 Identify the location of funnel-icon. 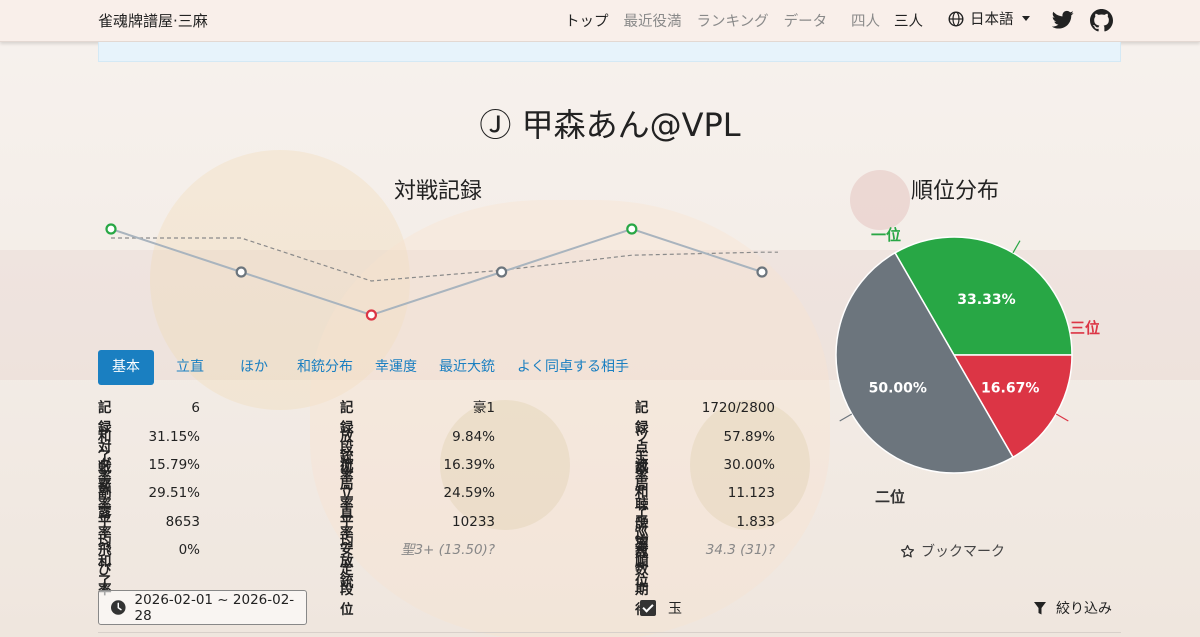
(1040, 607).